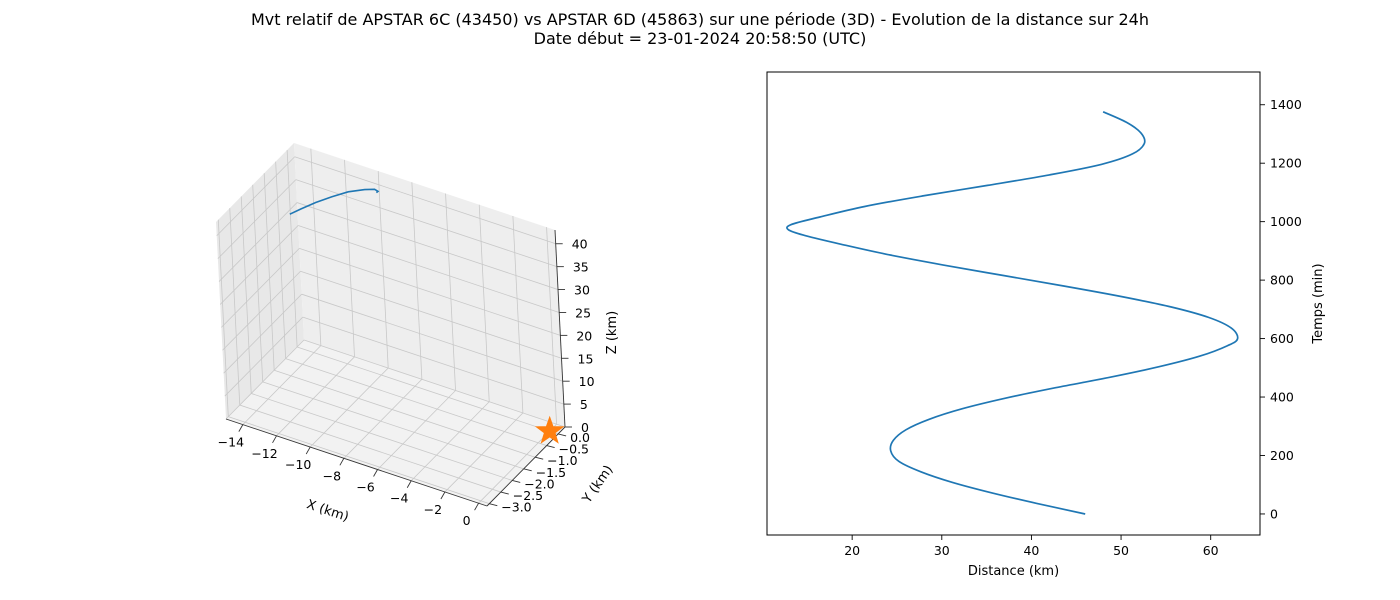 The width and height of the screenshot is (1400, 600). What do you see at coordinates (581, 267) in the screenshot?
I see `z-tick-label-3d-7: 35` at bounding box center [581, 267].